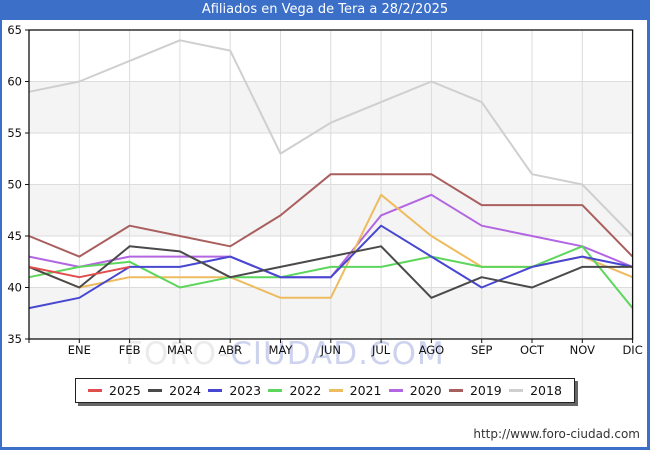 The image size is (650, 450). What do you see at coordinates (14, 339) in the screenshot?
I see `y-tick-label: 35` at bounding box center [14, 339].